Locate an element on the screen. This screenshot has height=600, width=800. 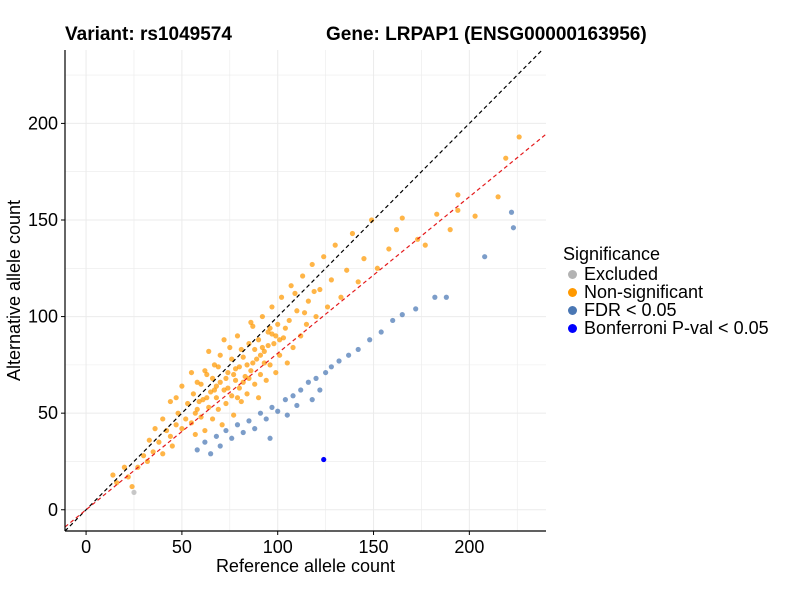
y-tick-label: 150 is located at coordinates (43, 220).